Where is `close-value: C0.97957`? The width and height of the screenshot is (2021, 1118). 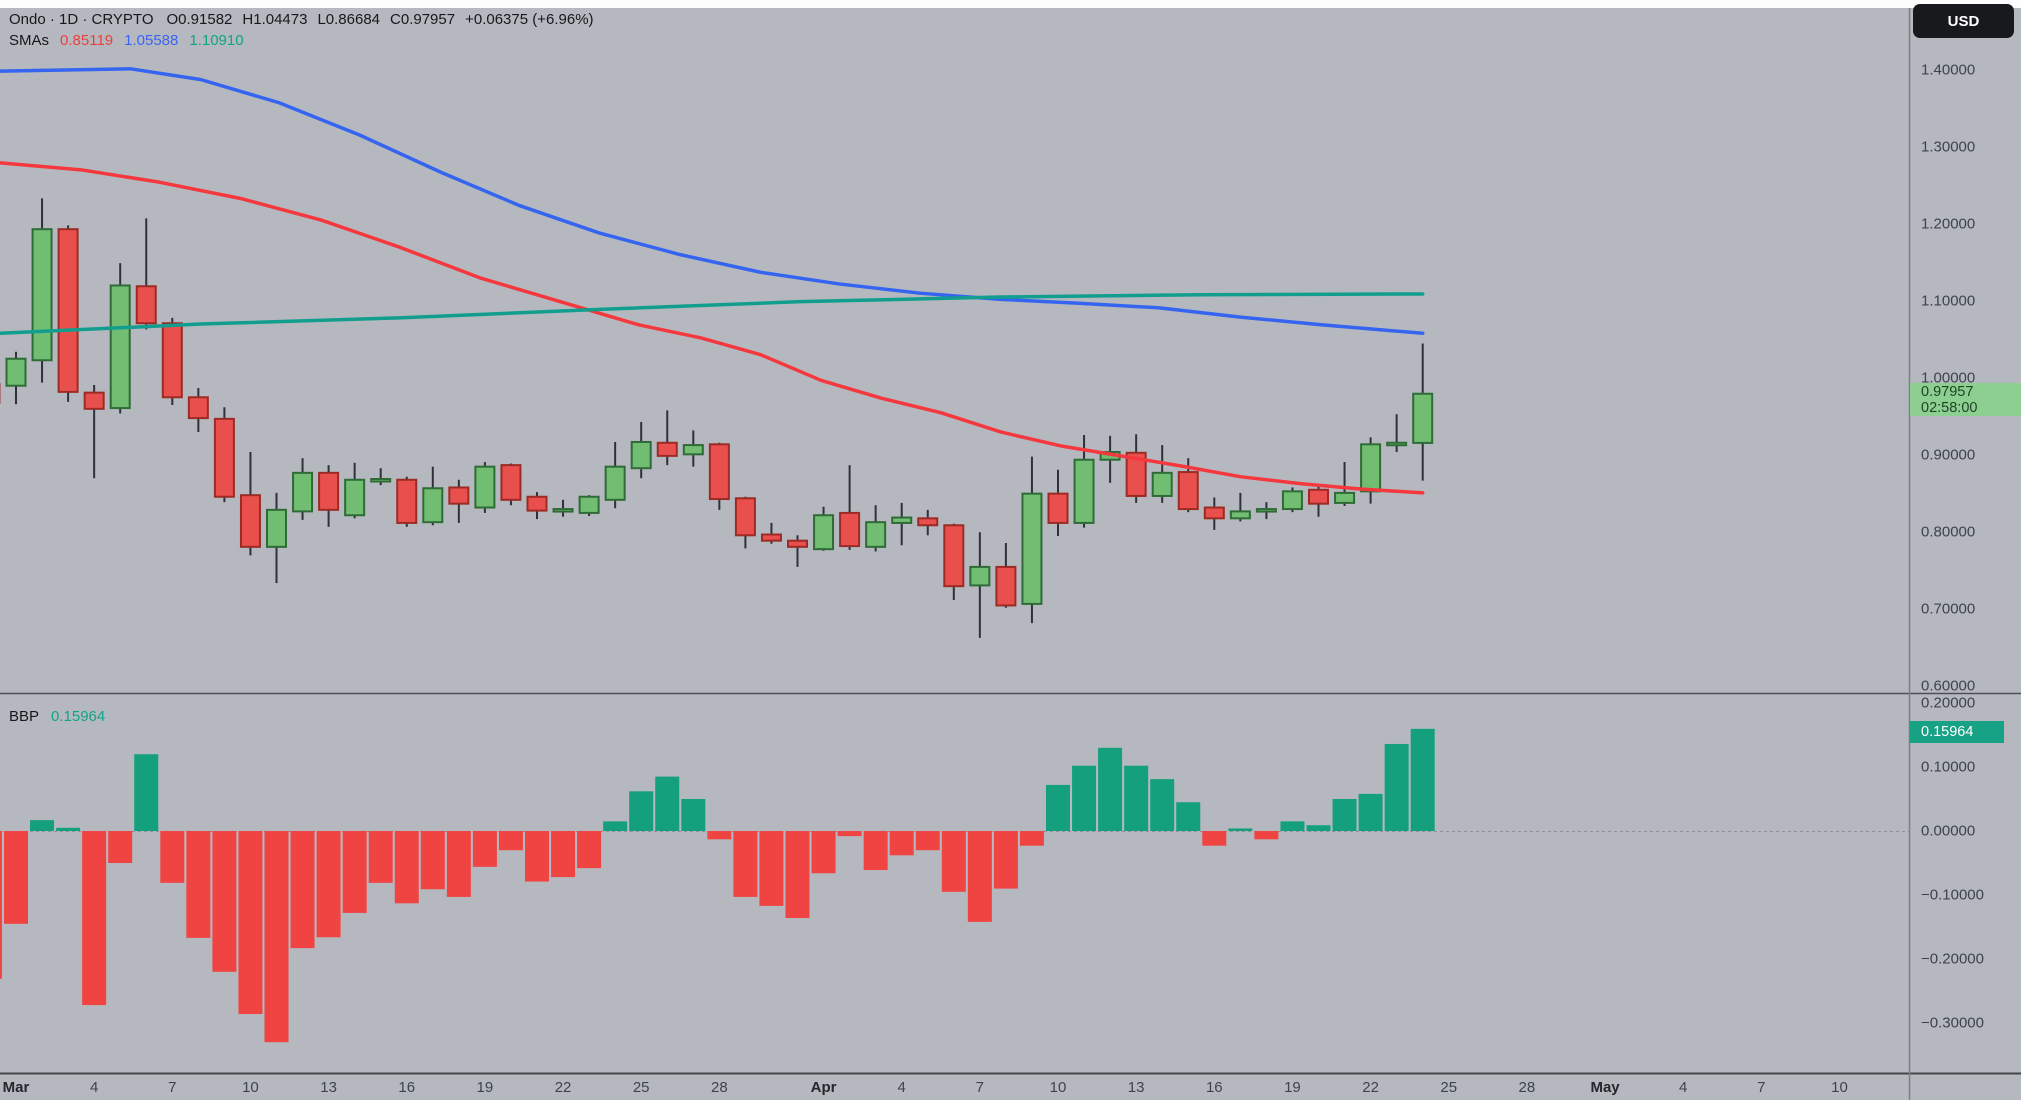
close-value: C0.97957 is located at coordinates (423, 19).